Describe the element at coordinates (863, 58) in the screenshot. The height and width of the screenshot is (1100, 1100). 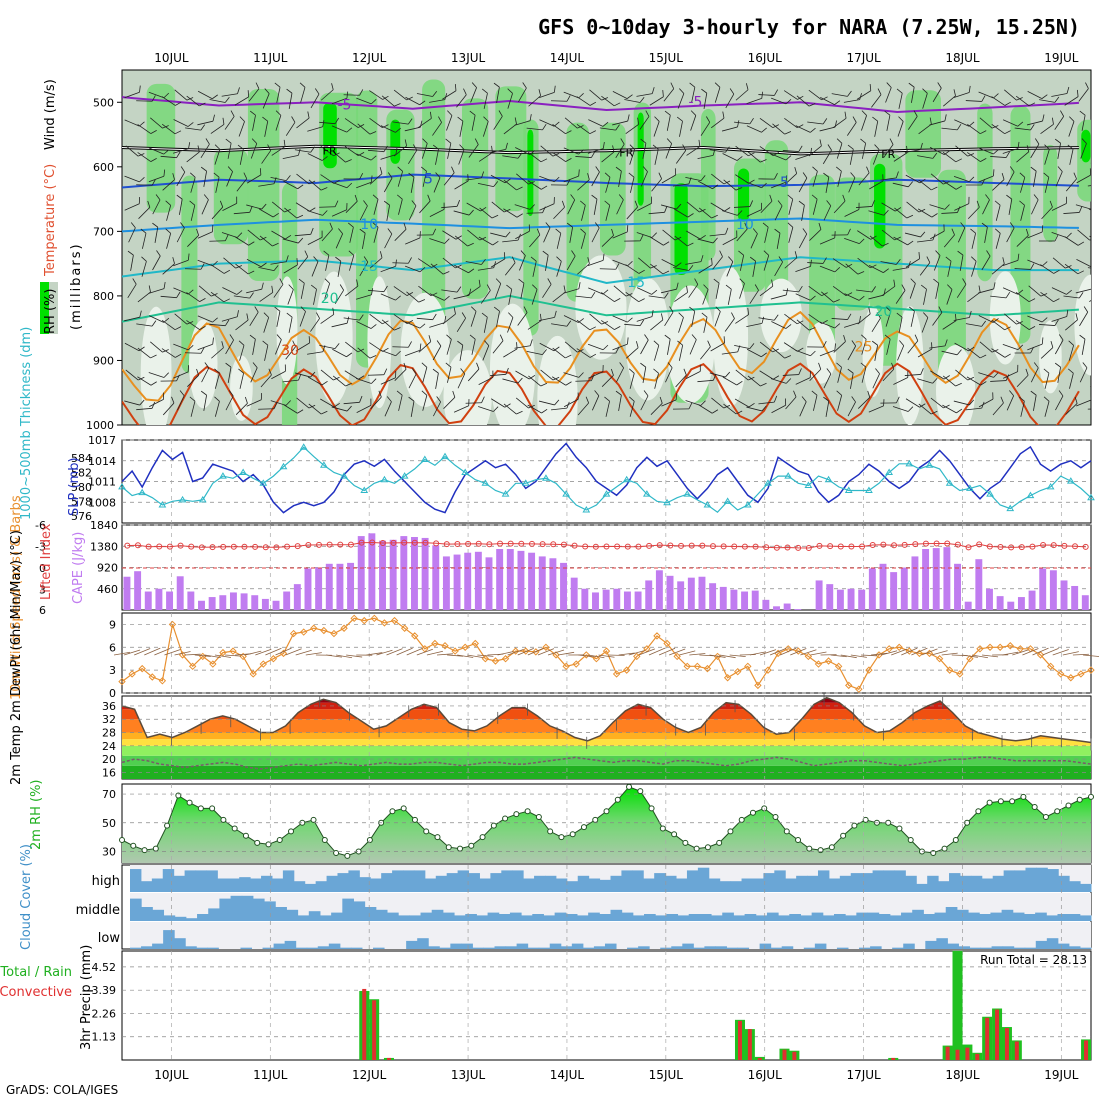
I see `date-label-top: 17JUL` at that location.